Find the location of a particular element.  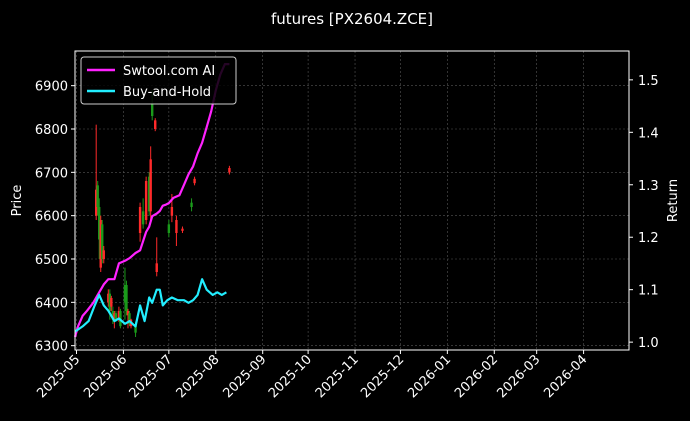

legend-label-buy-and-hold: Buy-and-Hold is located at coordinates (167, 92).